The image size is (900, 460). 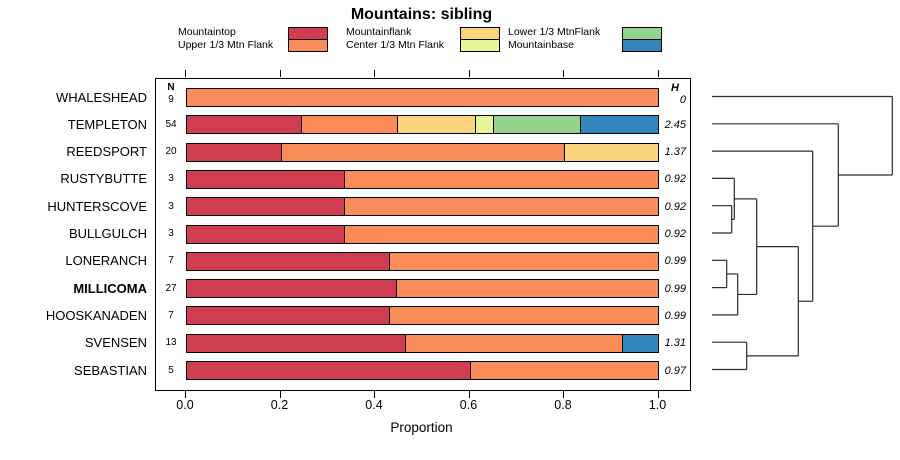 I want to click on row-n-value: 7, so click(x=171, y=261).